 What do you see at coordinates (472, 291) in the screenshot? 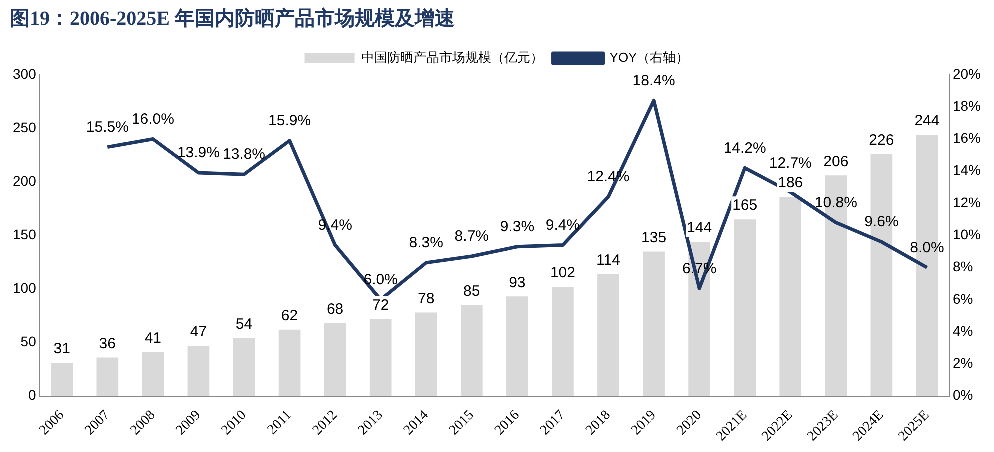
I see `data-label: 85` at bounding box center [472, 291].